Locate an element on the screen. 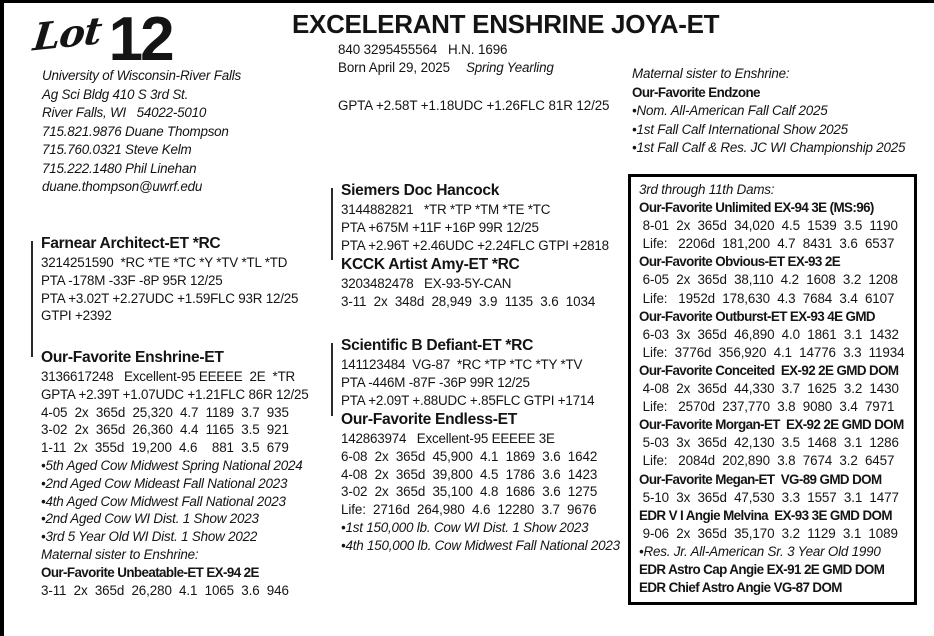 The image size is (934, 636). text-line: 4-05 2x 365d 25,320 4.7 1189 3.7 935 is located at coordinates (165, 412).